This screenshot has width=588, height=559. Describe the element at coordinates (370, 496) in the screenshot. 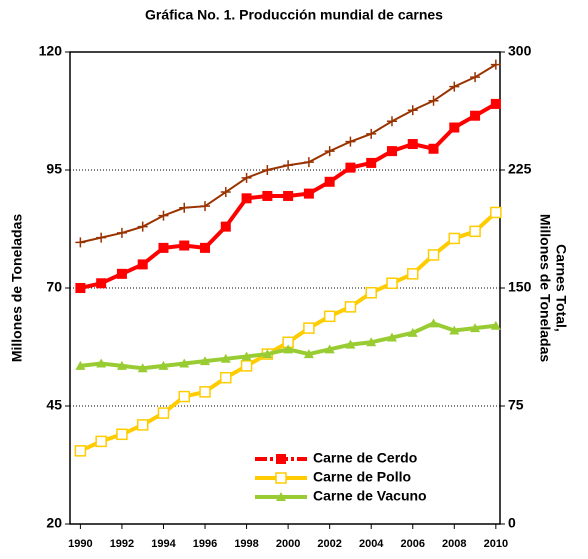

I see `legend-label: Carne de Vacuno` at that location.